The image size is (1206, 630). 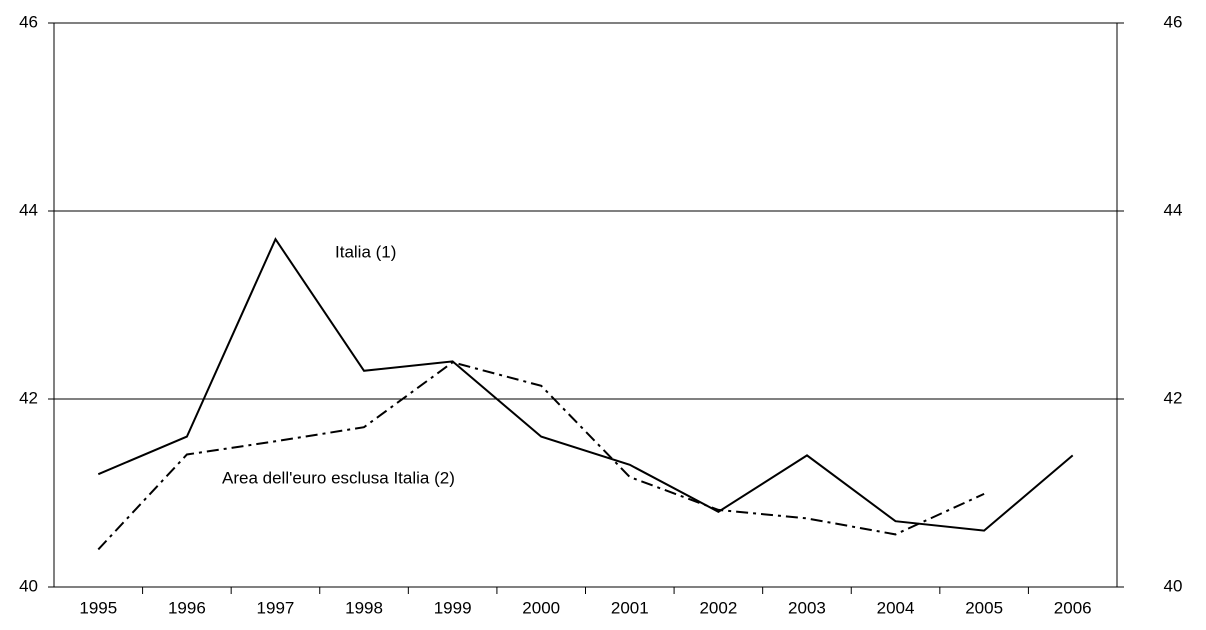 I want to click on y2-tick-label: 44, so click(x=1173, y=209).